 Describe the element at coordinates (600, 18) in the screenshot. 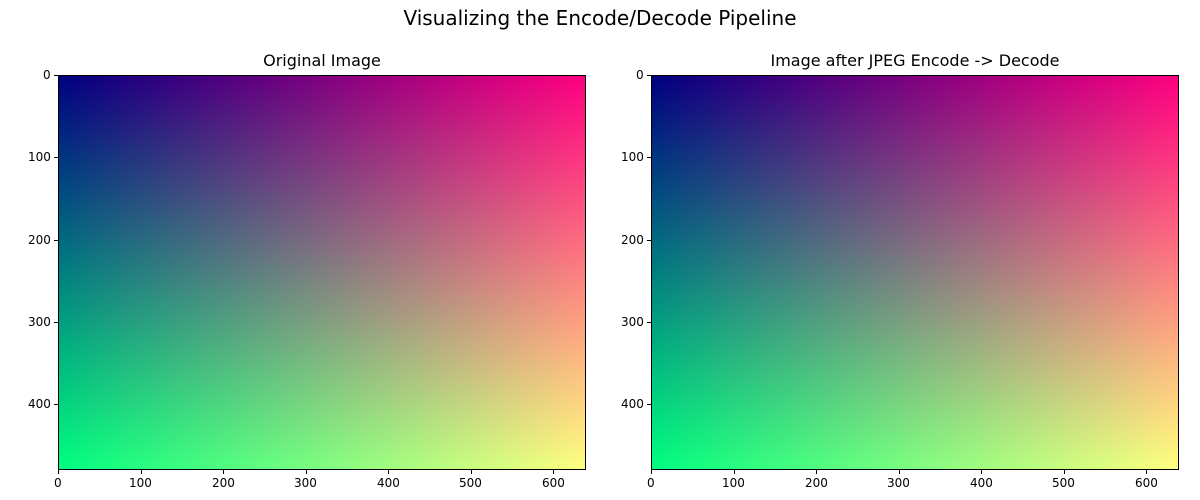

I see `figure-title: Visualizing the Encode/Decode Pipeline` at that location.